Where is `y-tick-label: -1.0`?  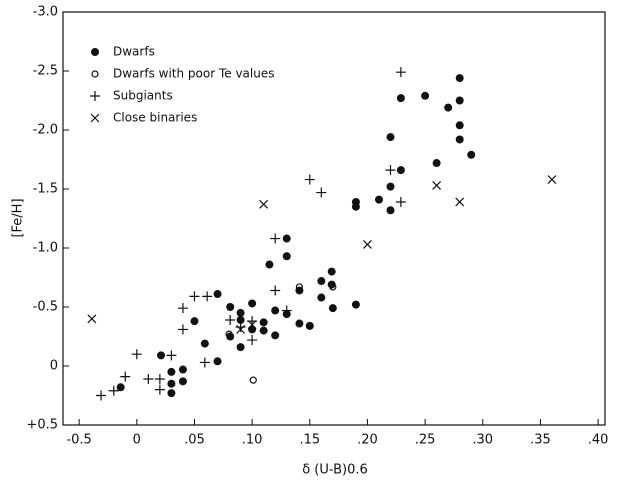
y-tick-label: -1.0 is located at coordinates (45, 248).